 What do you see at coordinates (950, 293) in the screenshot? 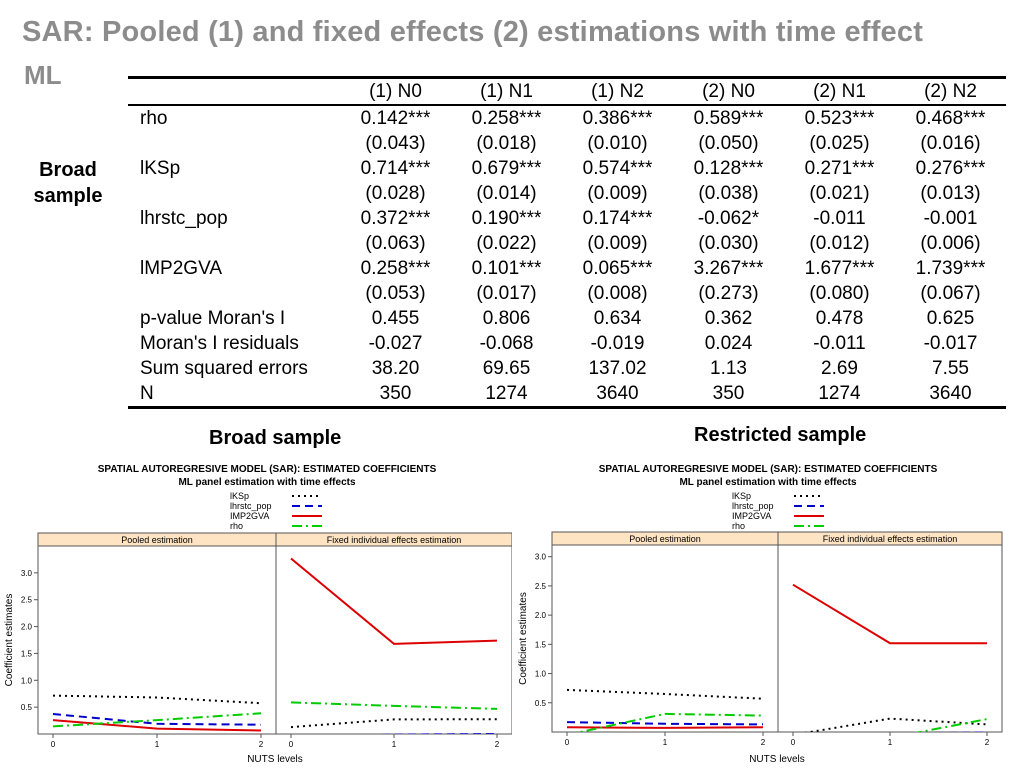
I see `table-cell: (0.067)` at bounding box center [950, 293].